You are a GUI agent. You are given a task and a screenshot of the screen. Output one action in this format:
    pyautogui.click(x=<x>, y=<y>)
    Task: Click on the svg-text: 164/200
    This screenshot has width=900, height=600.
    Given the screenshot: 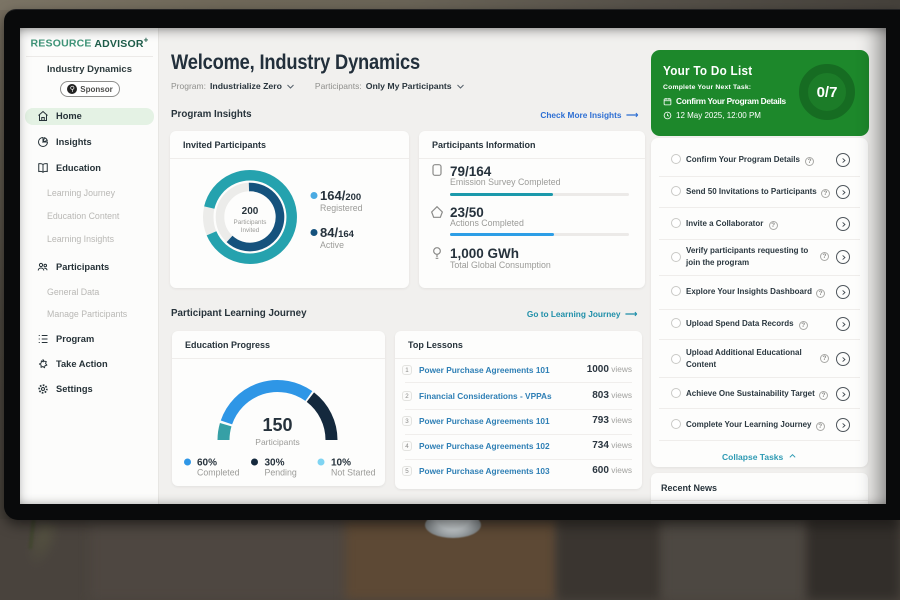 What is the action you would take?
    pyautogui.click(x=340, y=195)
    